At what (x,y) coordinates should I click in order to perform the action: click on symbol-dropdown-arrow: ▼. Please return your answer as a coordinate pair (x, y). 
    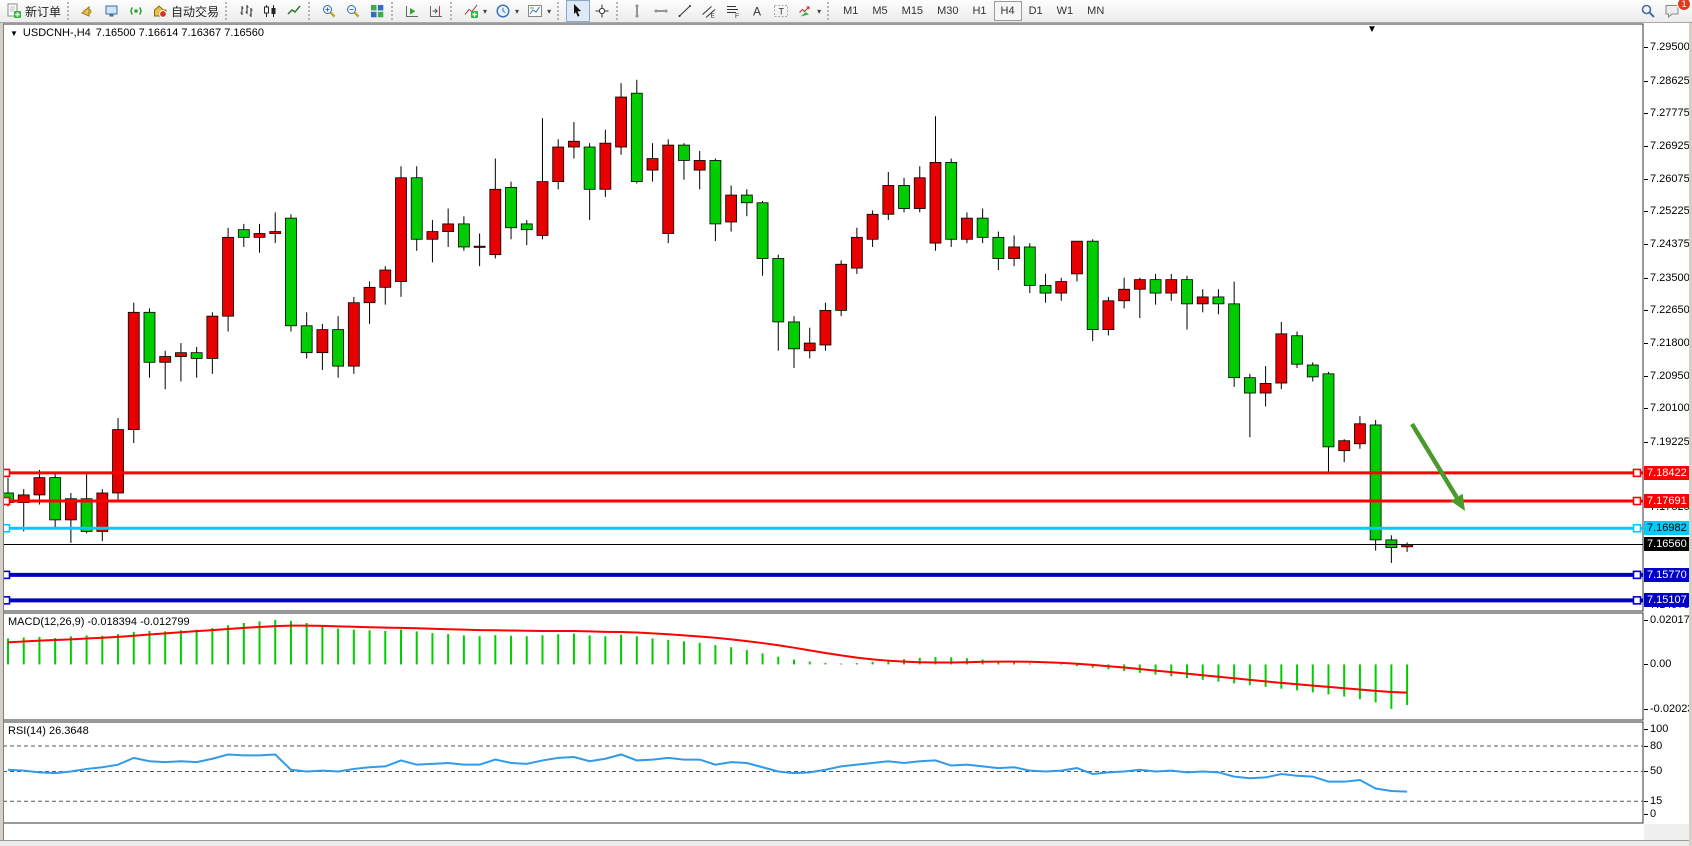
    Looking at the image, I should click on (14, 33).